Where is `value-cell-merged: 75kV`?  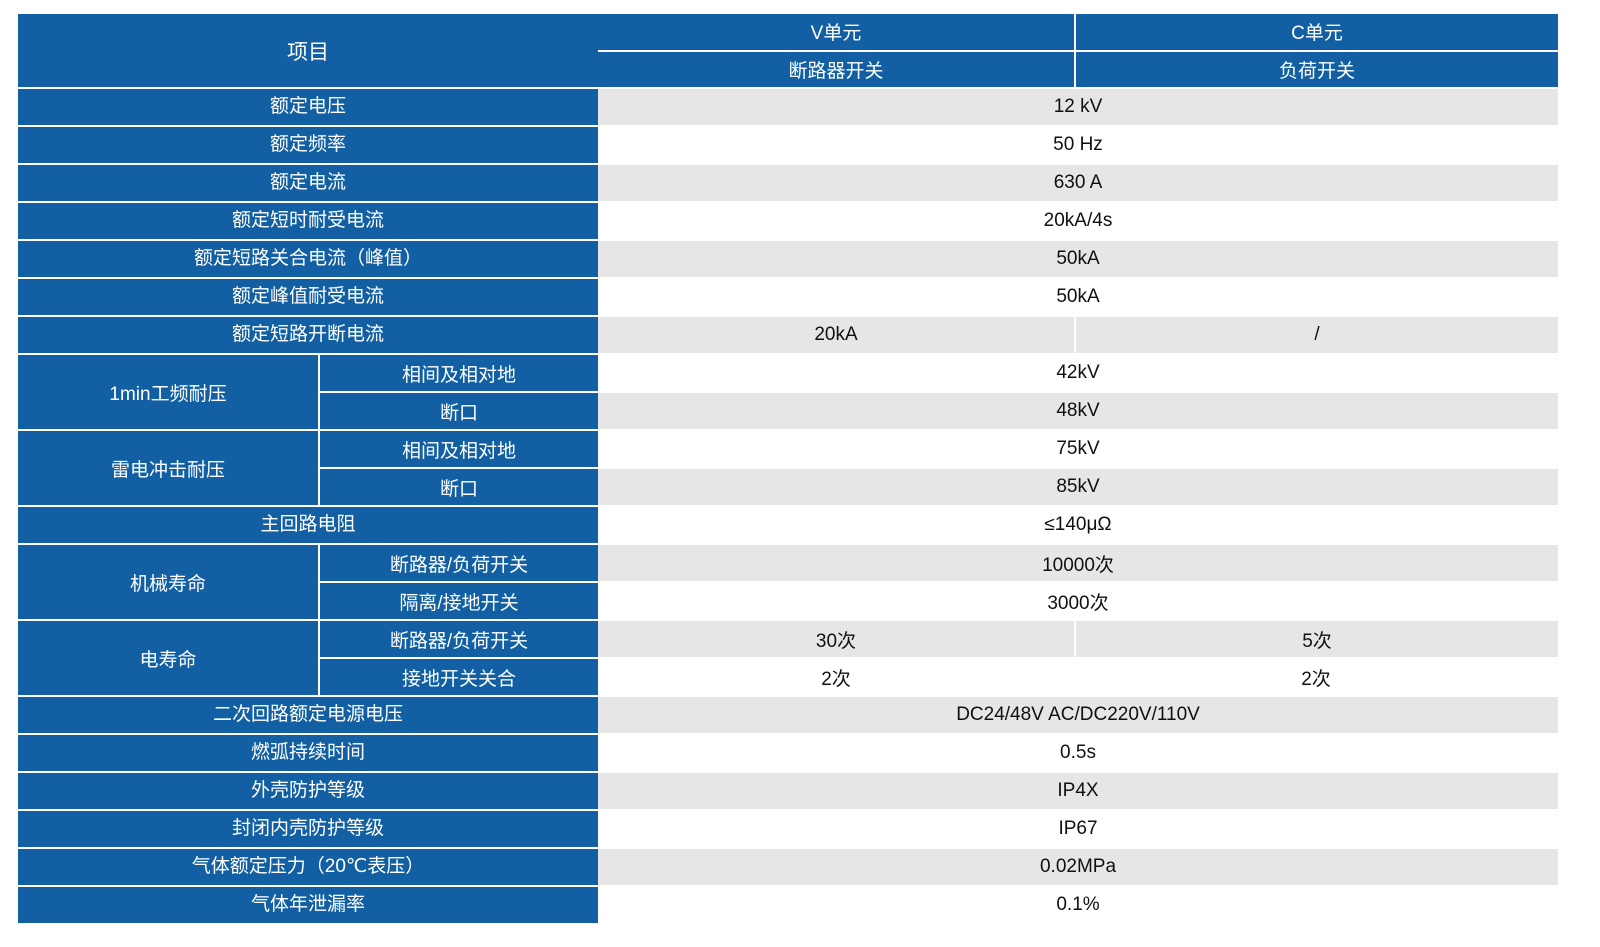 value-cell-merged: 75kV is located at coordinates (1078, 449).